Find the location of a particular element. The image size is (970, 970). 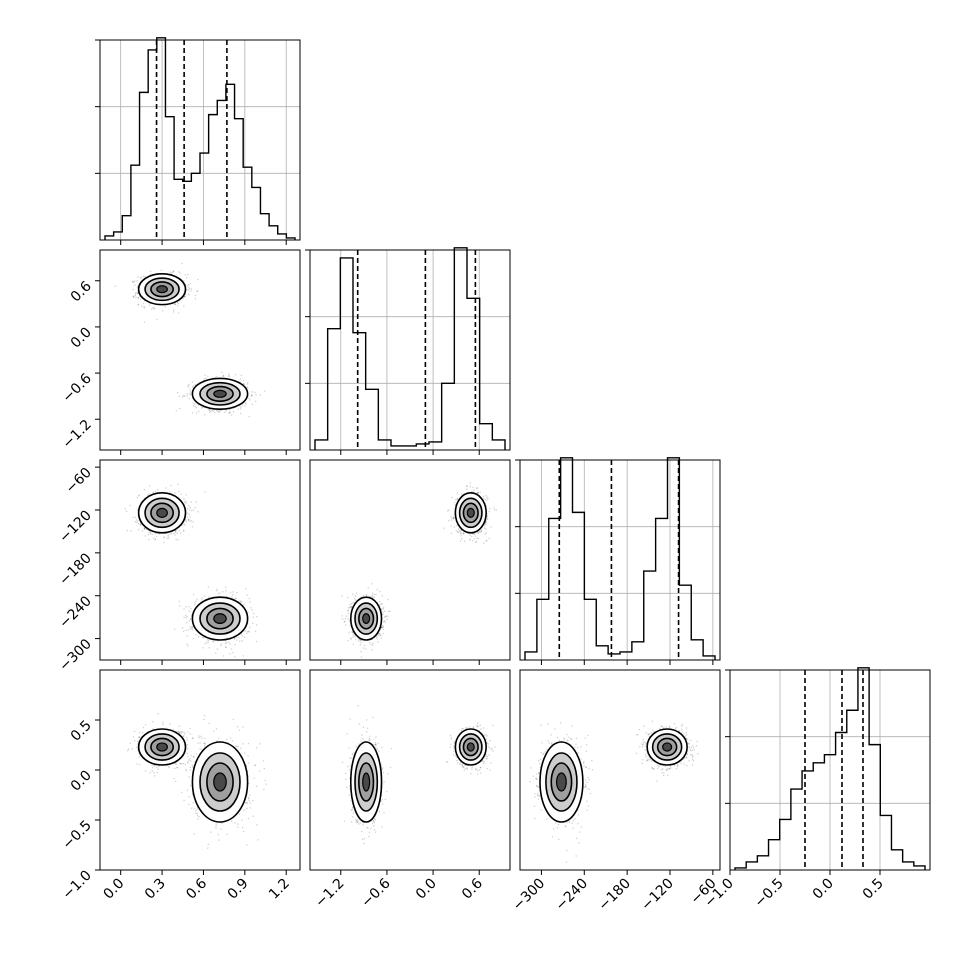

panel-frame is located at coordinates (410, 350).